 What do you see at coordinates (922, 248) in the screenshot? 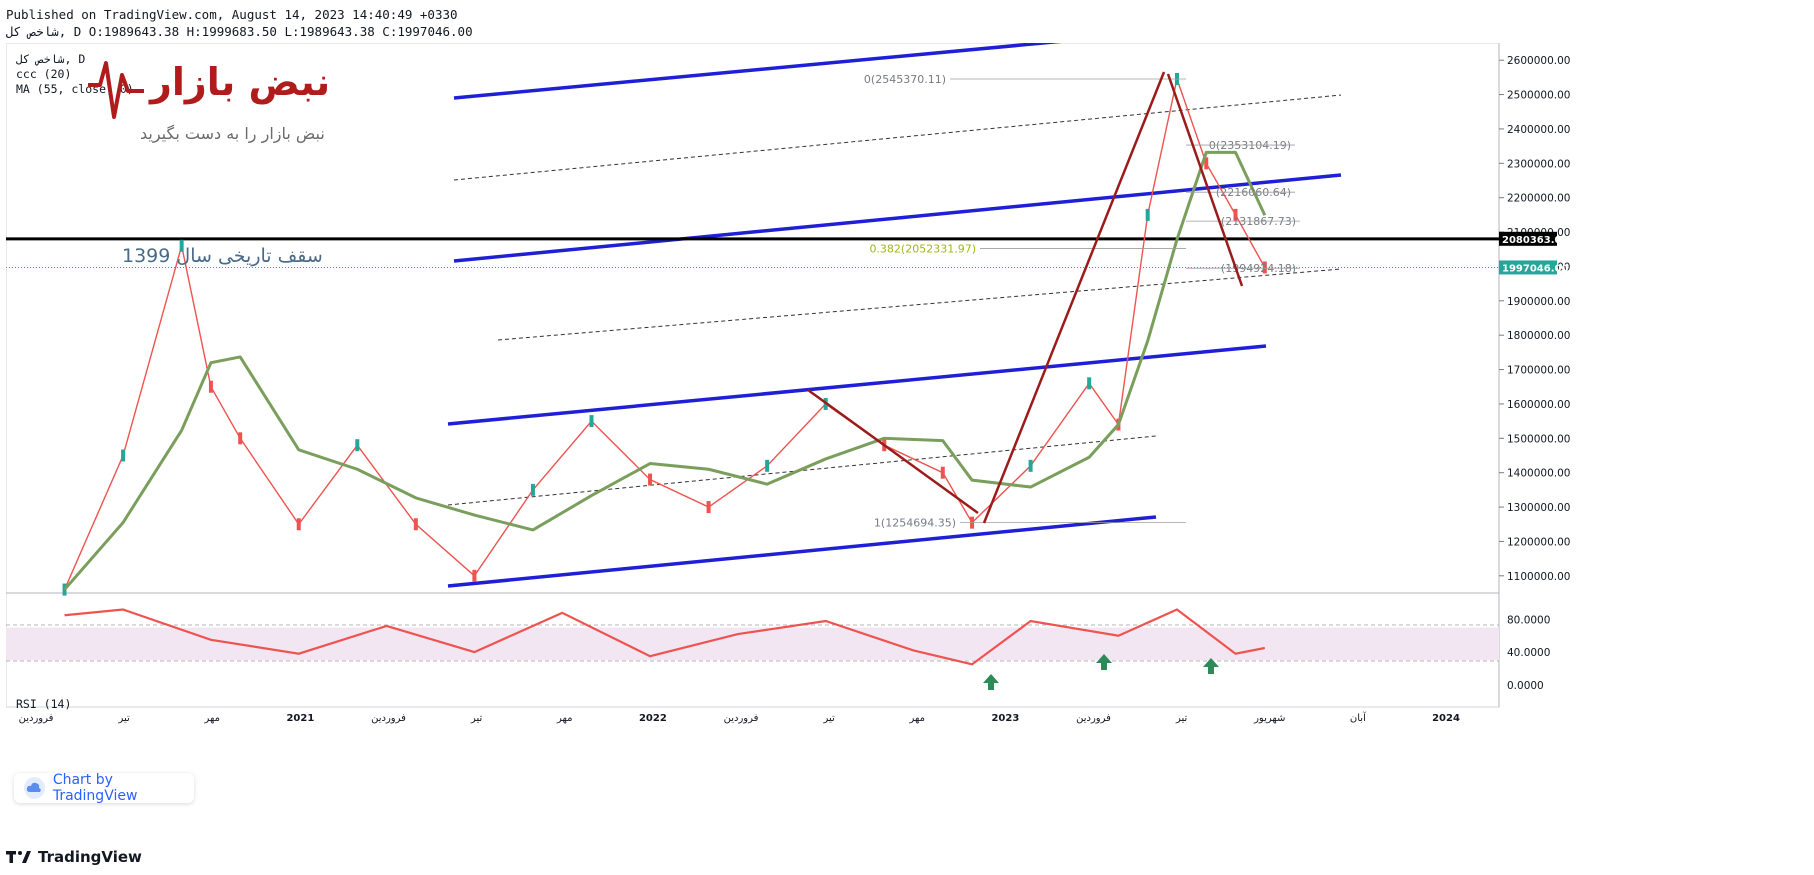
I see `fib-label: 0.382(2052331.97)` at bounding box center [922, 248].